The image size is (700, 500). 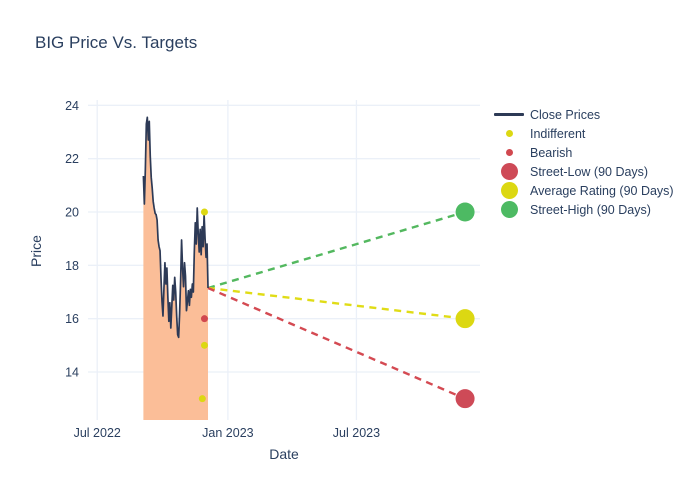 I want to click on legend-label-average-rating: Average Rating (90 Days), so click(x=602, y=190).